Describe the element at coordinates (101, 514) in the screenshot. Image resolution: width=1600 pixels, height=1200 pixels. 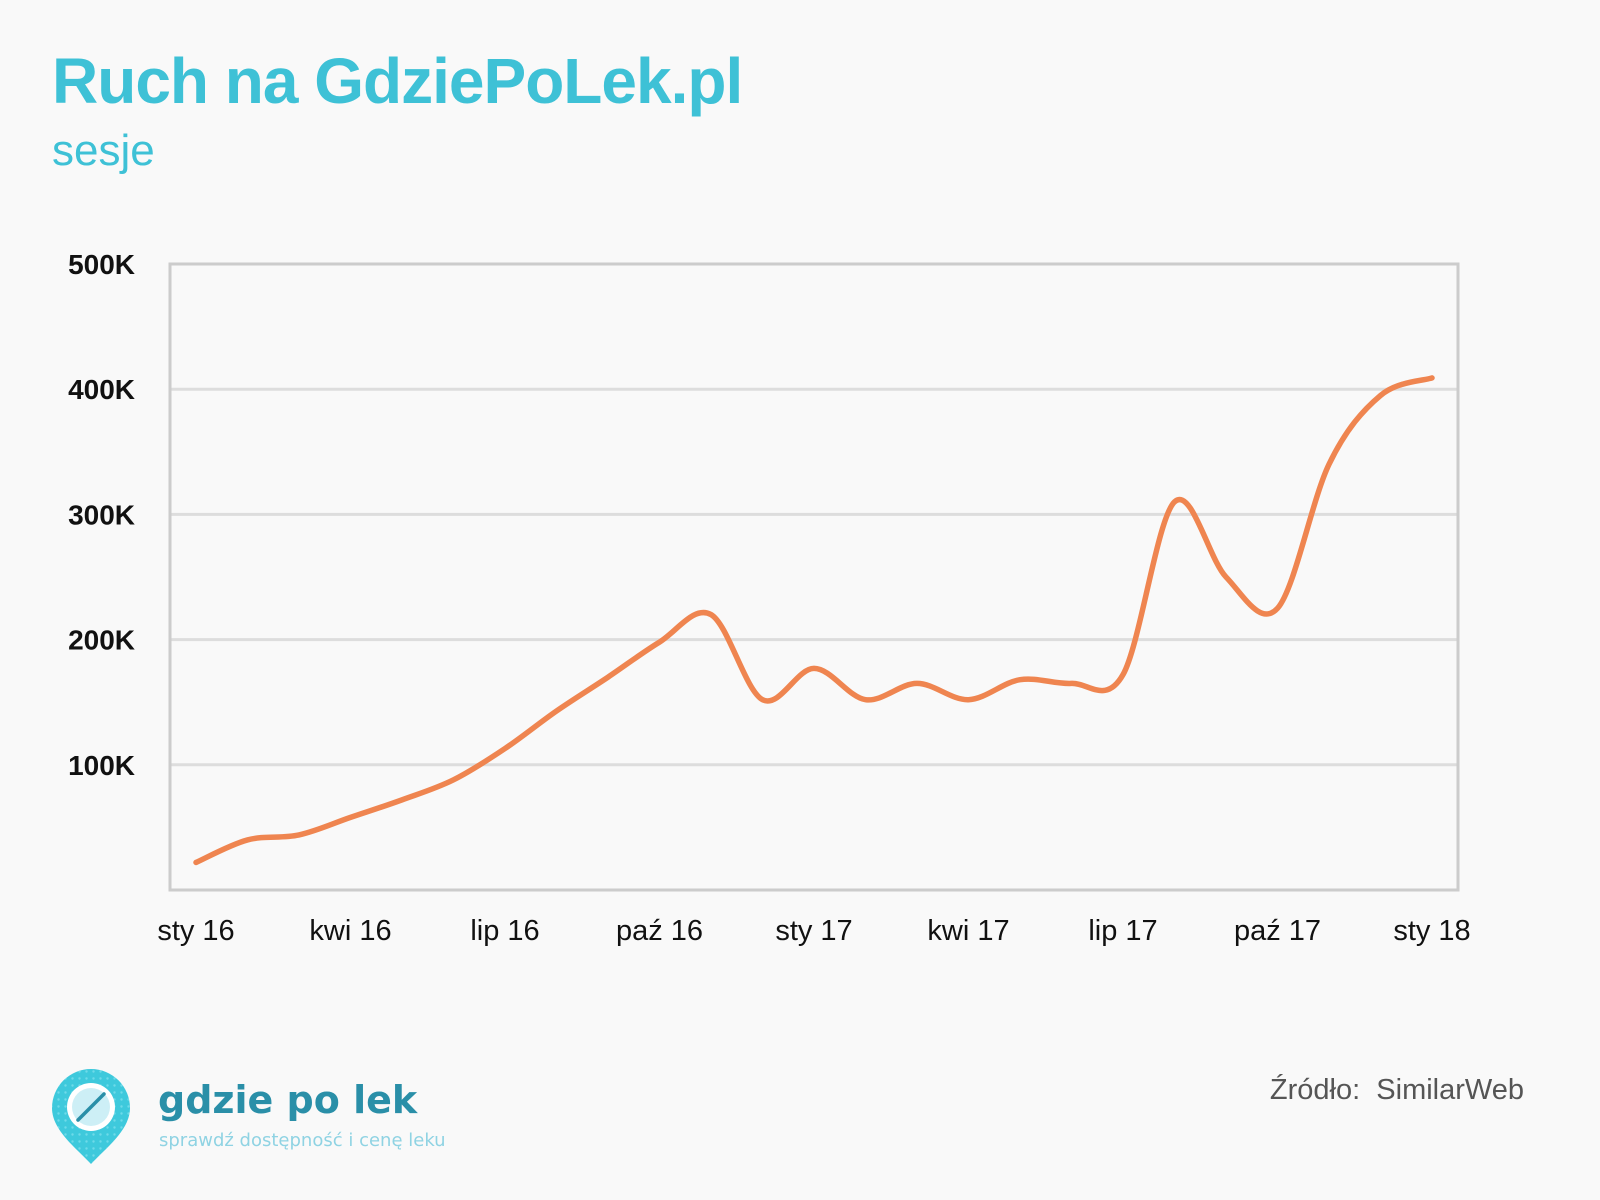
I see `y-tick-label: 300K` at that location.